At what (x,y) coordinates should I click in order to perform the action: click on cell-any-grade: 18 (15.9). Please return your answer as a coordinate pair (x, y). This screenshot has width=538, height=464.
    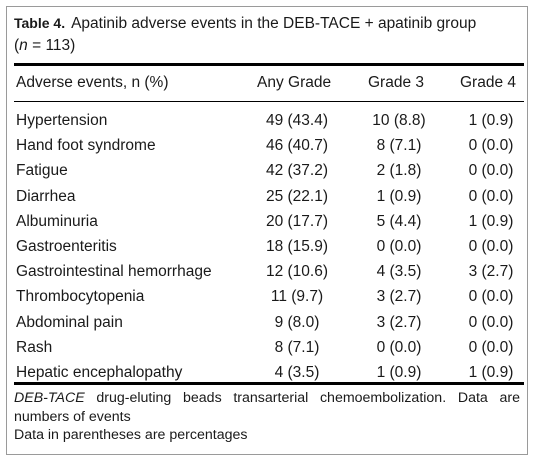
    Looking at the image, I should click on (297, 246).